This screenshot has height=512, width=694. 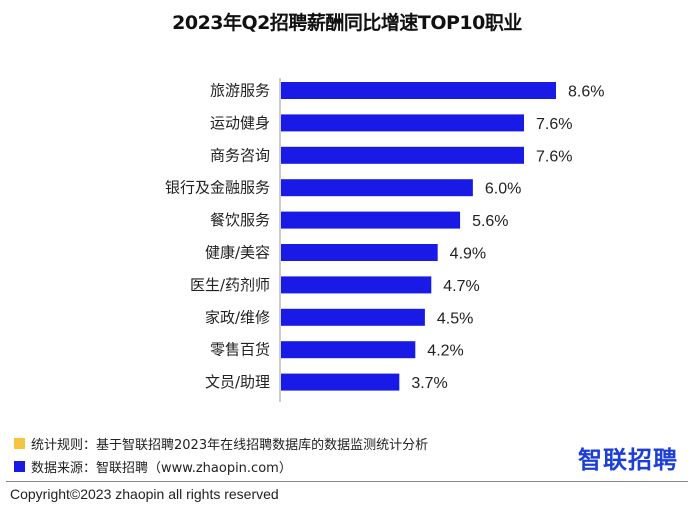 What do you see at coordinates (461, 286) in the screenshot?
I see `value-label: 4.7%` at bounding box center [461, 286].